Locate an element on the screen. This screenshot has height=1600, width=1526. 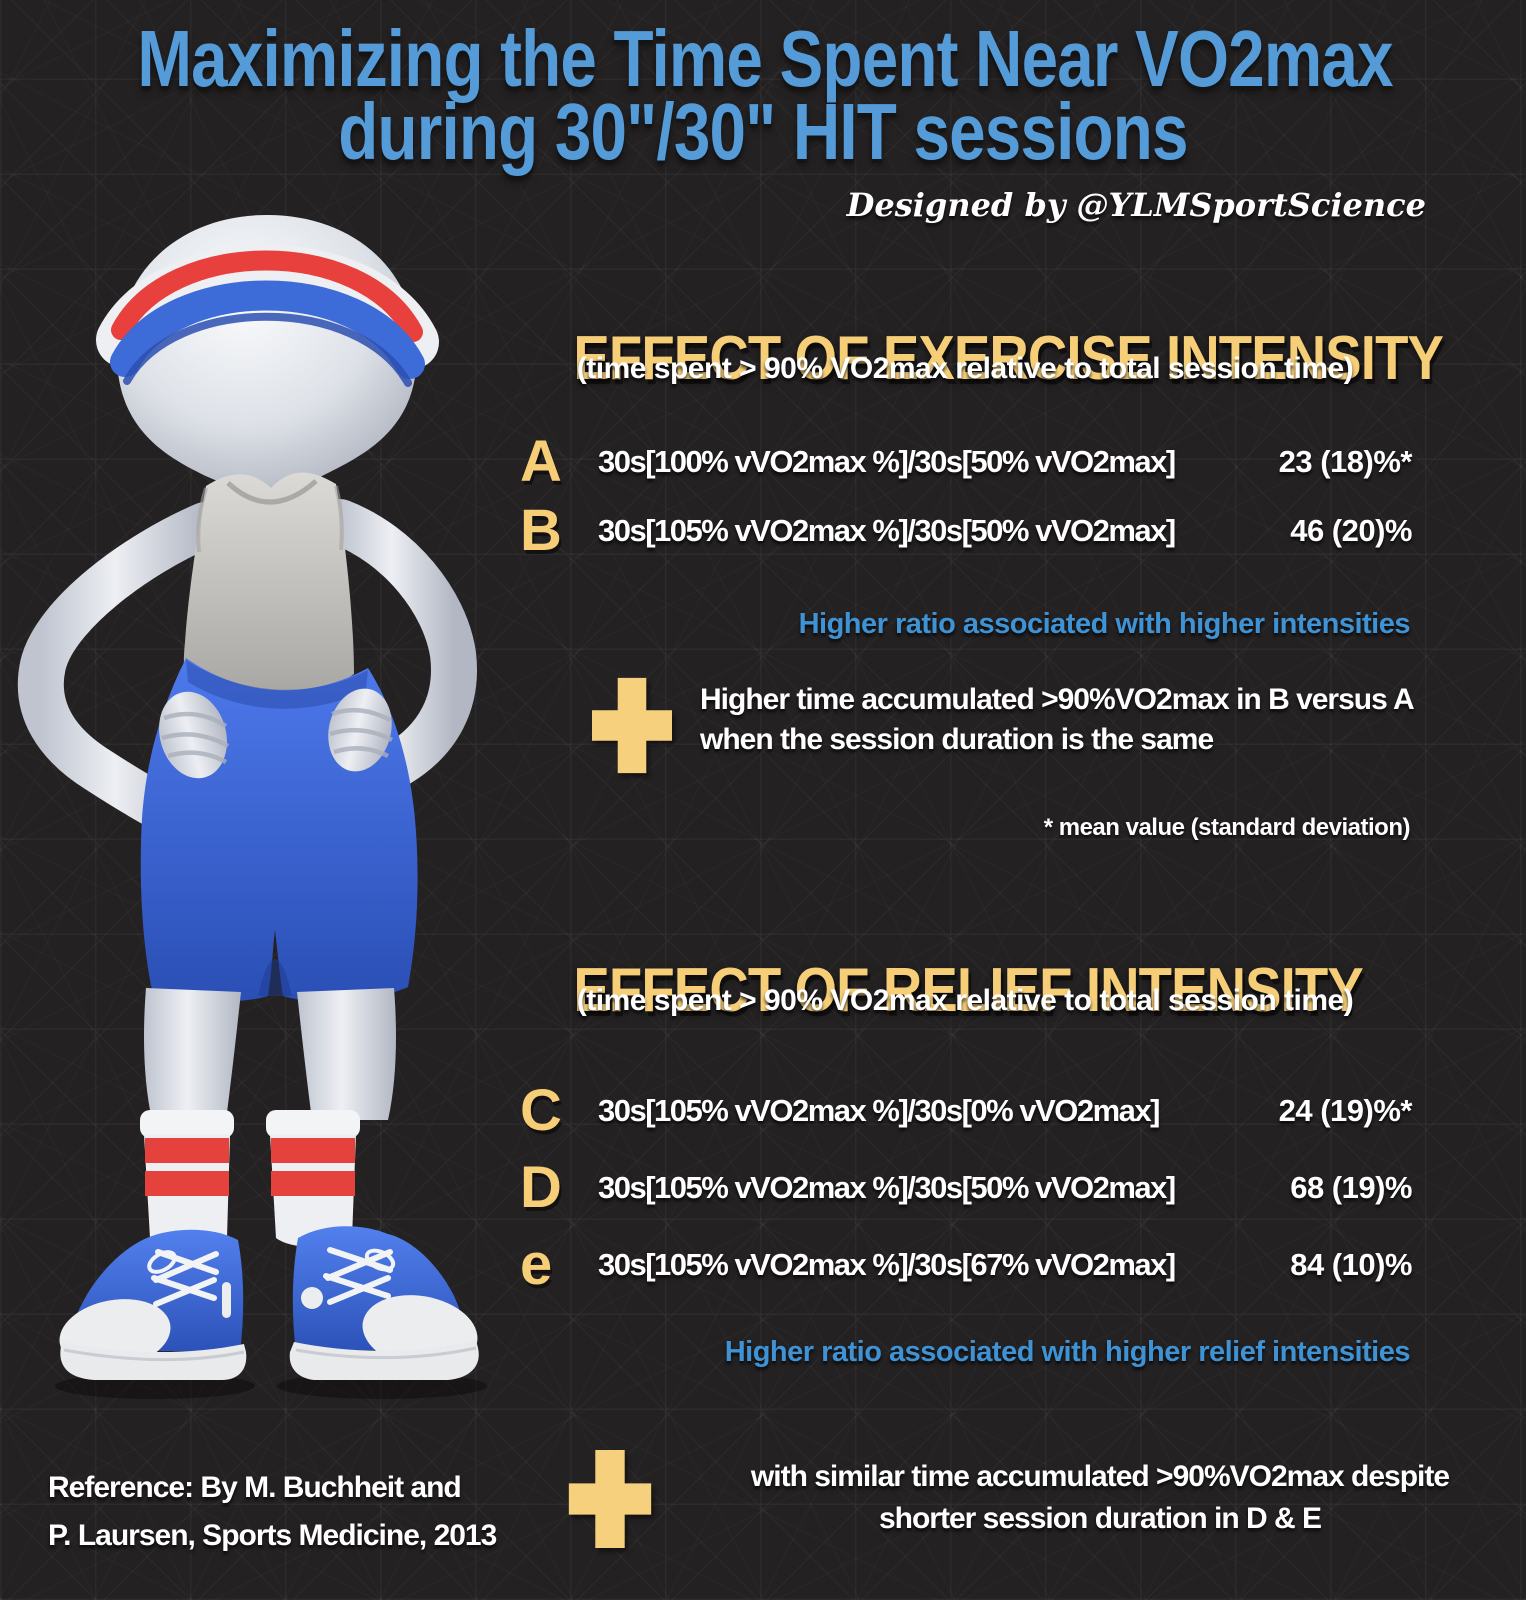
section2-heading: EFFECT OF RELIEF INTENSITY is located at coordinates (968, 991).